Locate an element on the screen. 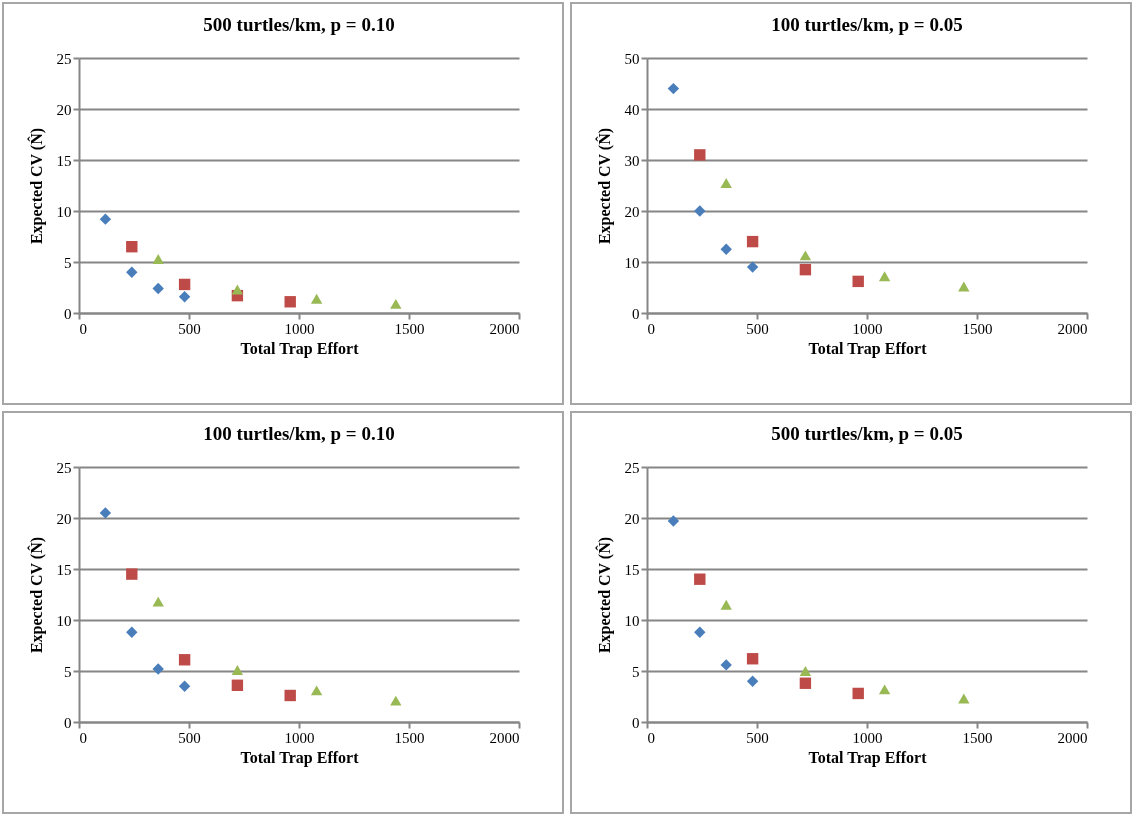 Image resolution: width=1139 pixels, height=821 pixels. y-tick-label: 40 is located at coordinates (632, 109).